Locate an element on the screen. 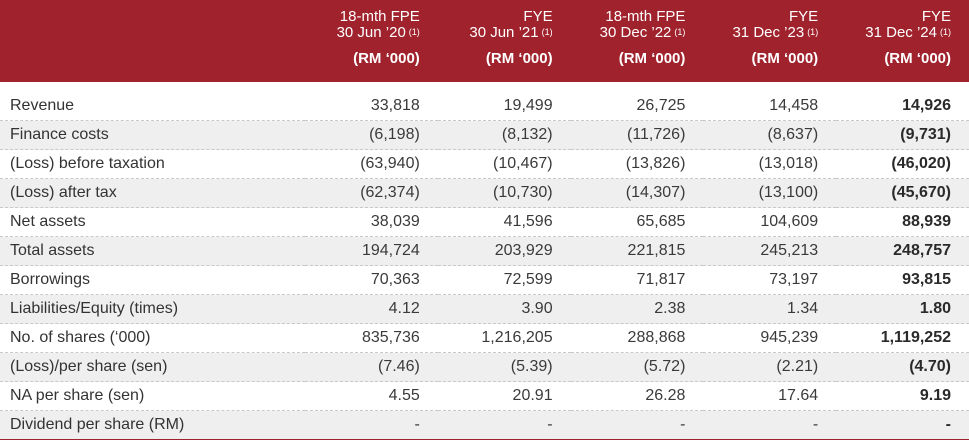 This screenshot has width=969, height=445. cell-value: 1.34 is located at coordinates (770, 309).